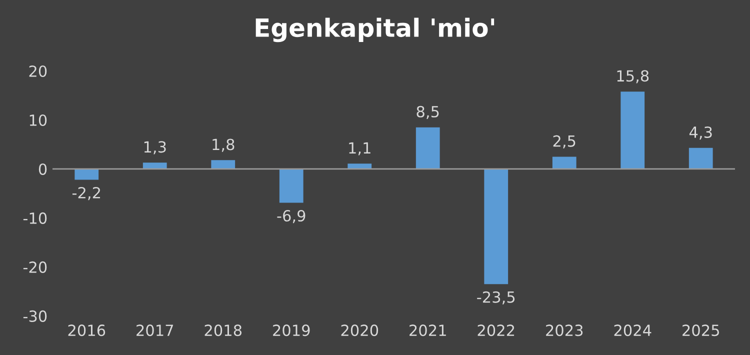 The height and width of the screenshot is (355, 750). Describe the element at coordinates (427, 112) in the screenshot. I see `data-label: 8,5` at that location.